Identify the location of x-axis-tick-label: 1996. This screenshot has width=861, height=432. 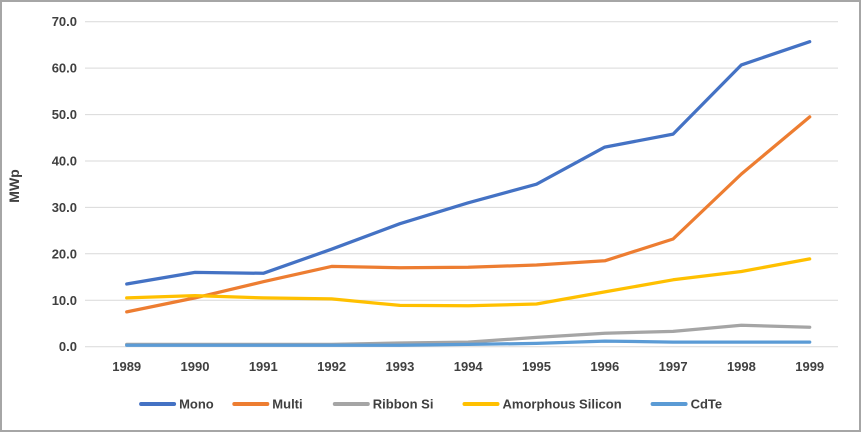
(604, 366).